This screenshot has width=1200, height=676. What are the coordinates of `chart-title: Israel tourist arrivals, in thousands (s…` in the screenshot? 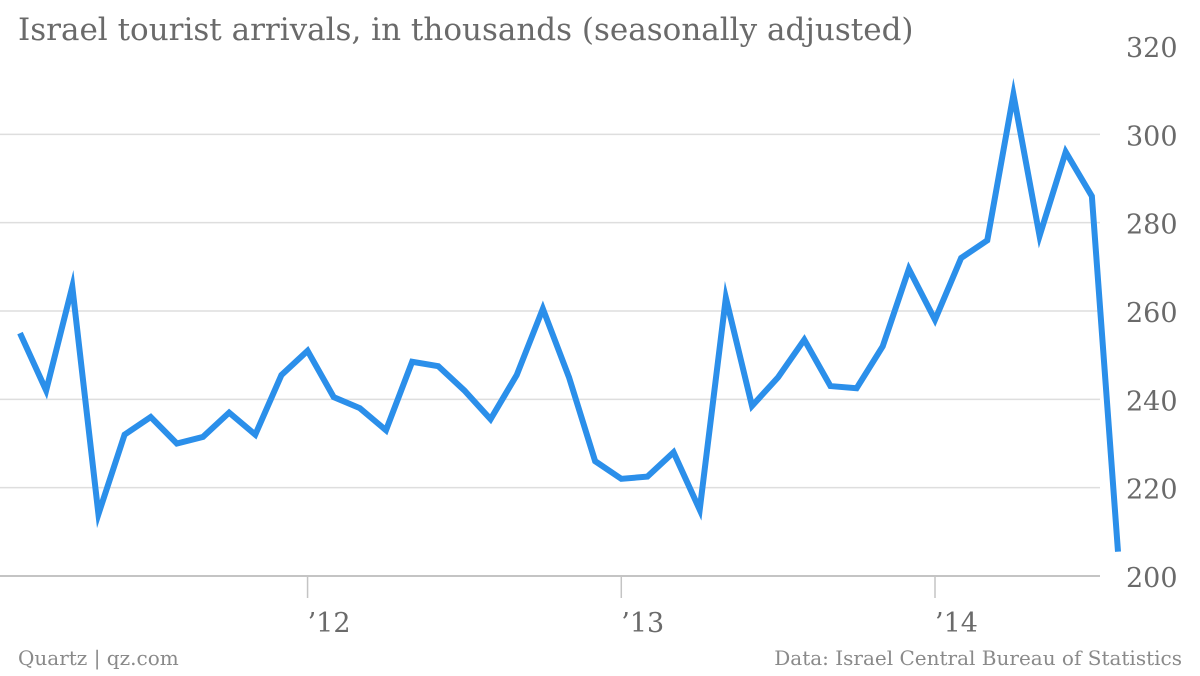 It's located at (466, 30).